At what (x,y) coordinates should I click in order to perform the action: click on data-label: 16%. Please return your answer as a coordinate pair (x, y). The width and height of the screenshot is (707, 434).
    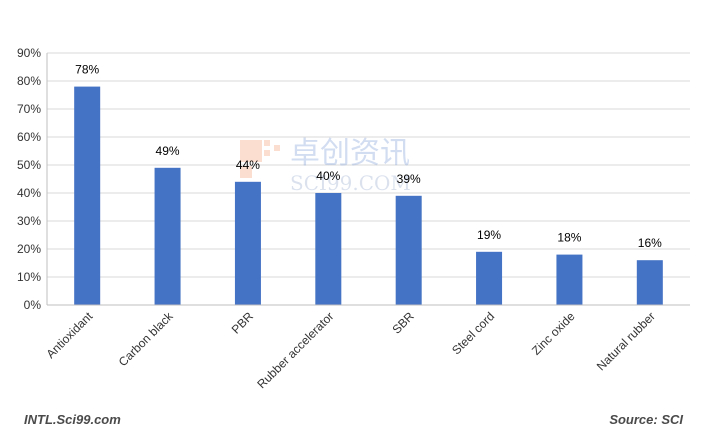
    Looking at the image, I should click on (650, 243).